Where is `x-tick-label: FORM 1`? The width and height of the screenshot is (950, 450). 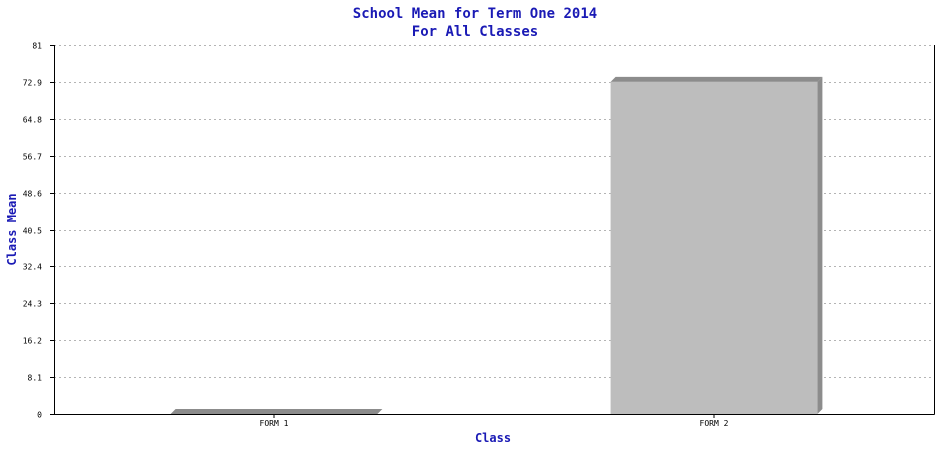
x-tick-label: FORM 1 is located at coordinates (274, 423).